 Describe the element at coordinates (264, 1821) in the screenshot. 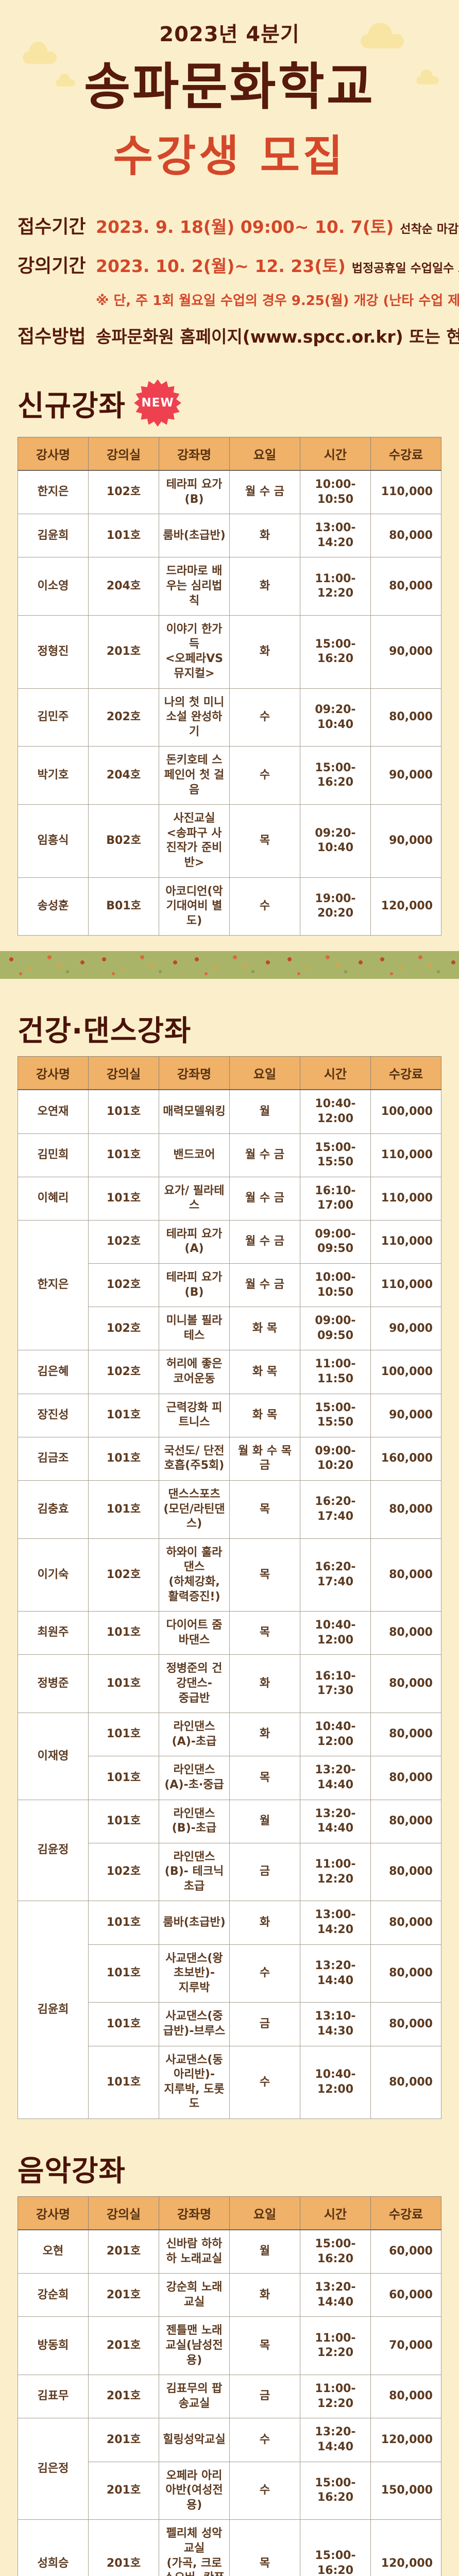

I see `day-cell: 월` at that location.